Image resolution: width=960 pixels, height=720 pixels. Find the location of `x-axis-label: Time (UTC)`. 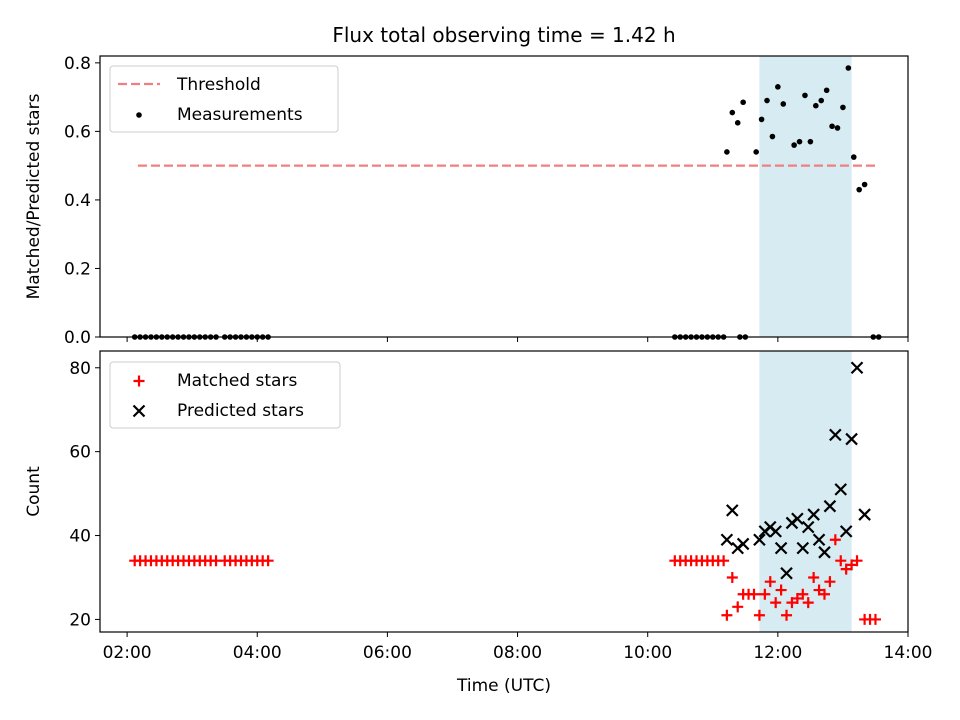

x-axis-label: Time (UTC) is located at coordinates (503, 686).